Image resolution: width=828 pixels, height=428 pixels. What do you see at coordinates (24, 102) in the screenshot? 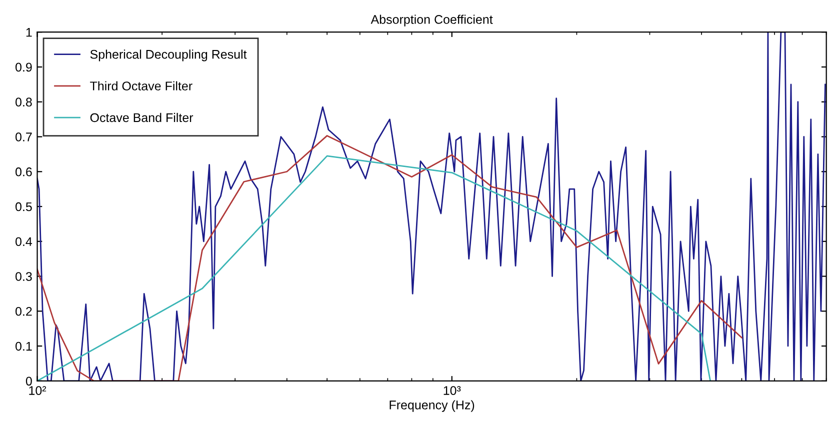
I see `y-tick-label: 0.8` at bounding box center [24, 102].